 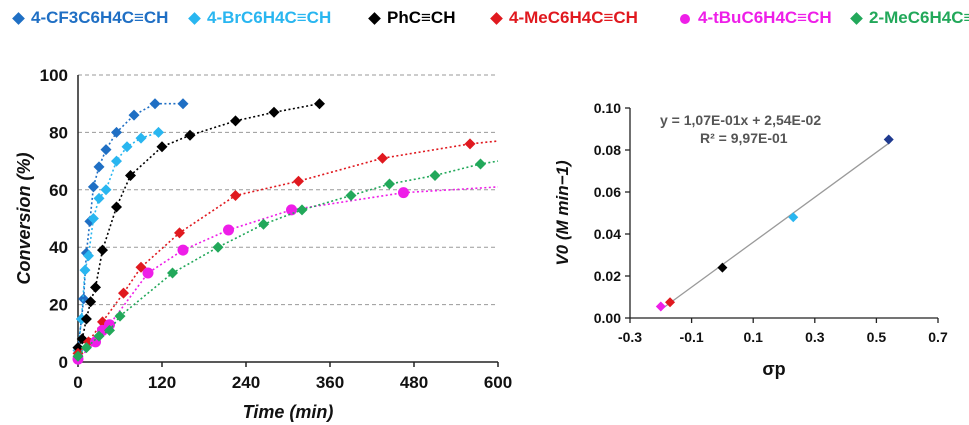 What do you see at coordinates (58, 132) in the screenshot?
I see `y-tick-label: 80` at bounding box center [58, 132].